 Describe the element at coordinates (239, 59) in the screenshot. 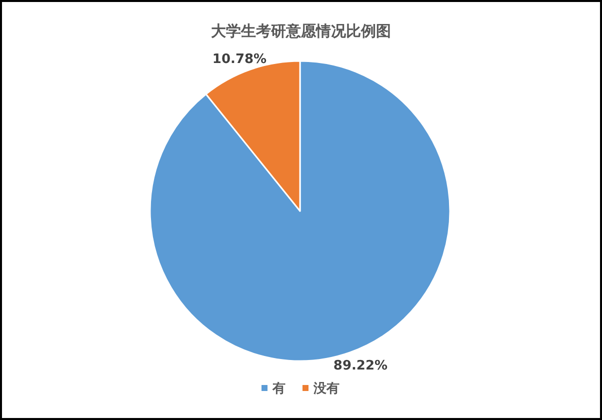

I see `data-label: 10.78%` at that location.